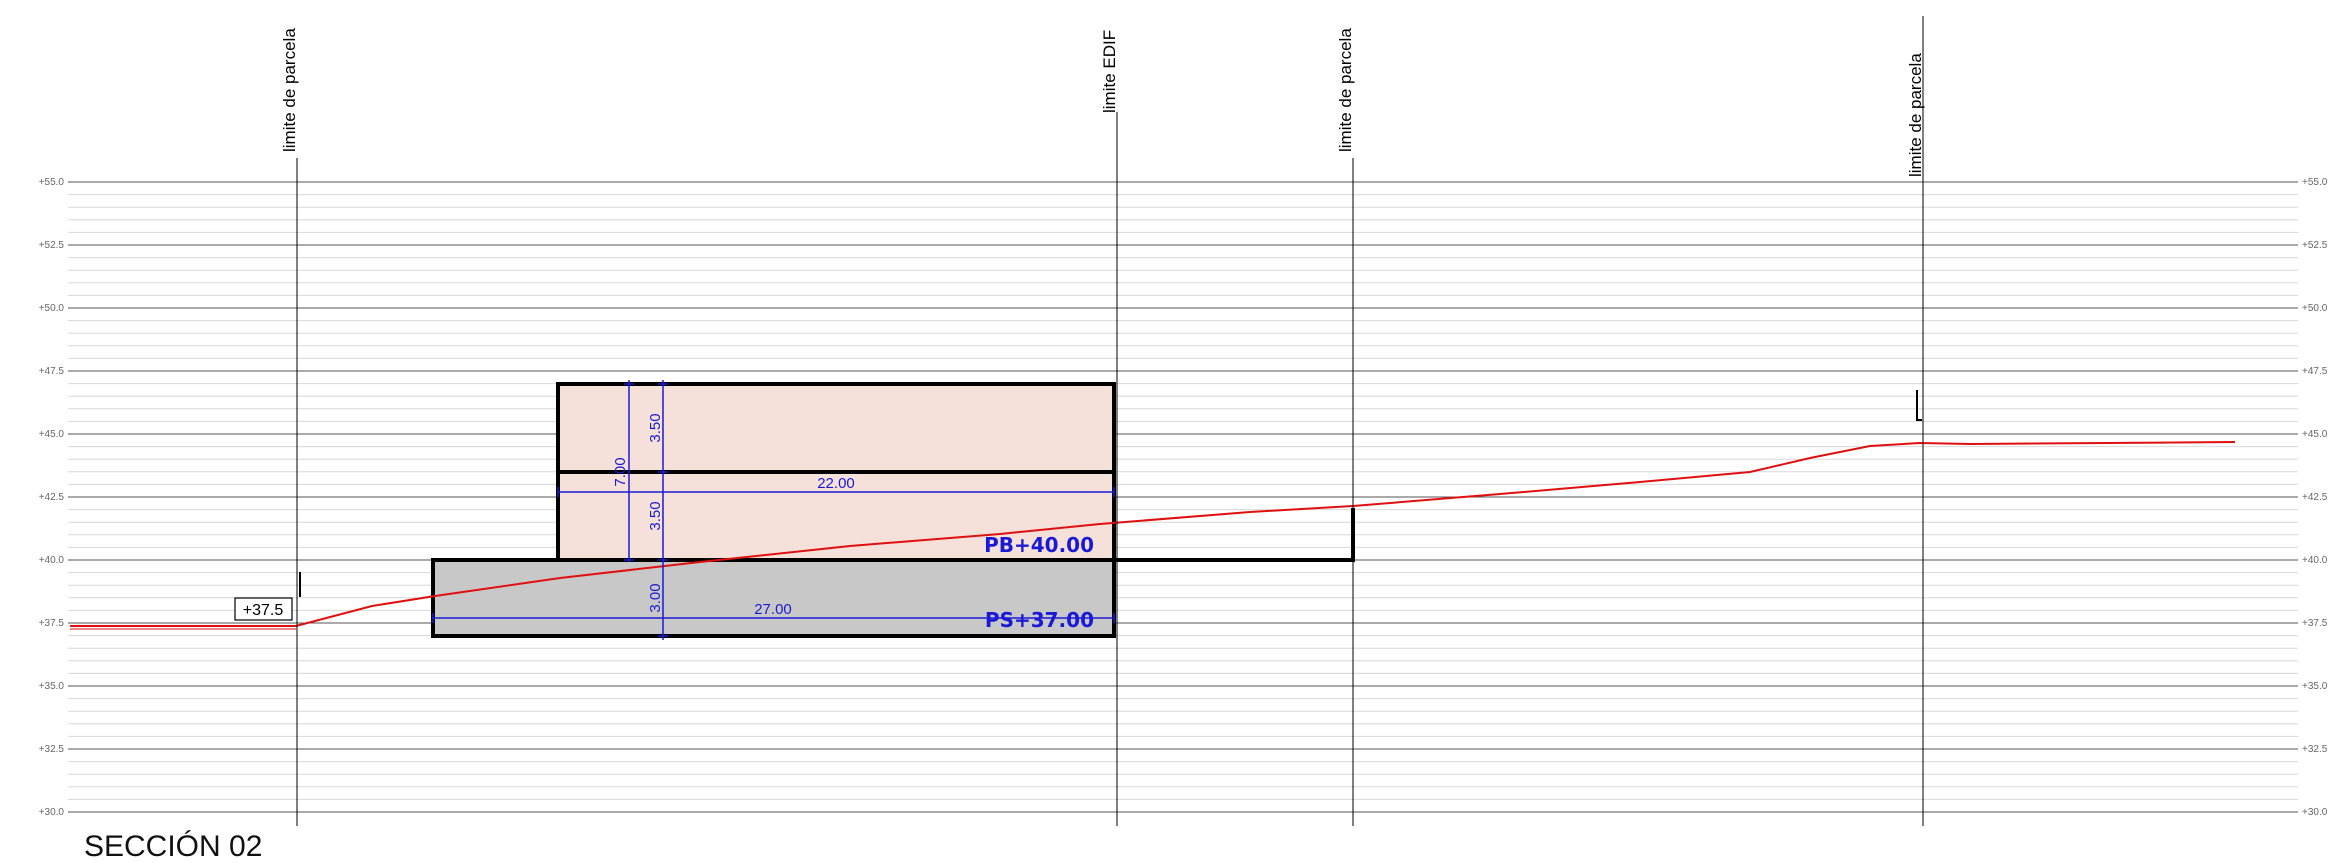  What do you see at coordinates (2315, 749) in the screenshot?
I see `level-label-right: +32.5` at bounding box center [2315, 749].